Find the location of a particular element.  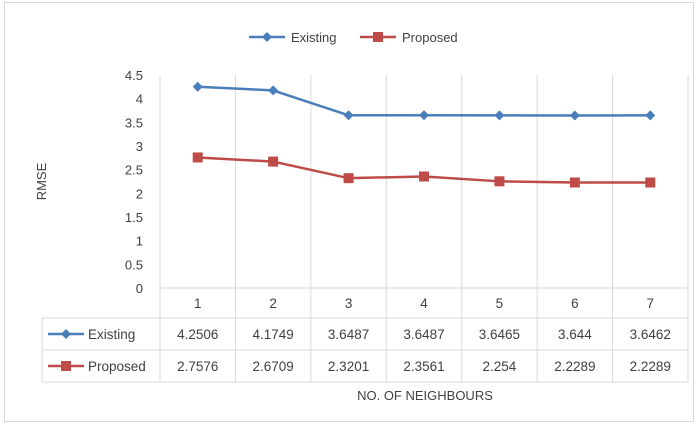

y-tick-label: 4 is located at coordinates (139, 99).